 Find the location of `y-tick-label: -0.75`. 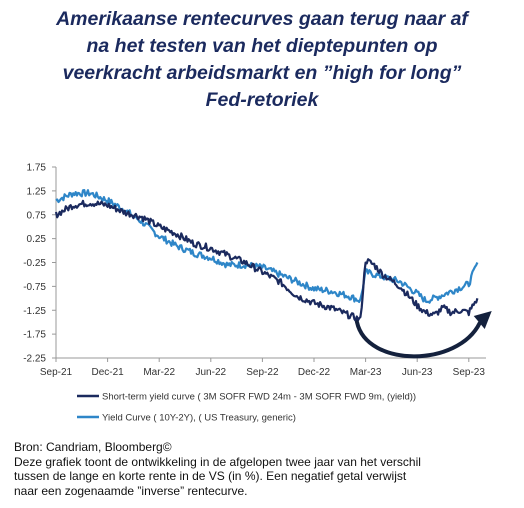

y-tick-label: -0.75 is located at coordinates (34, 287).